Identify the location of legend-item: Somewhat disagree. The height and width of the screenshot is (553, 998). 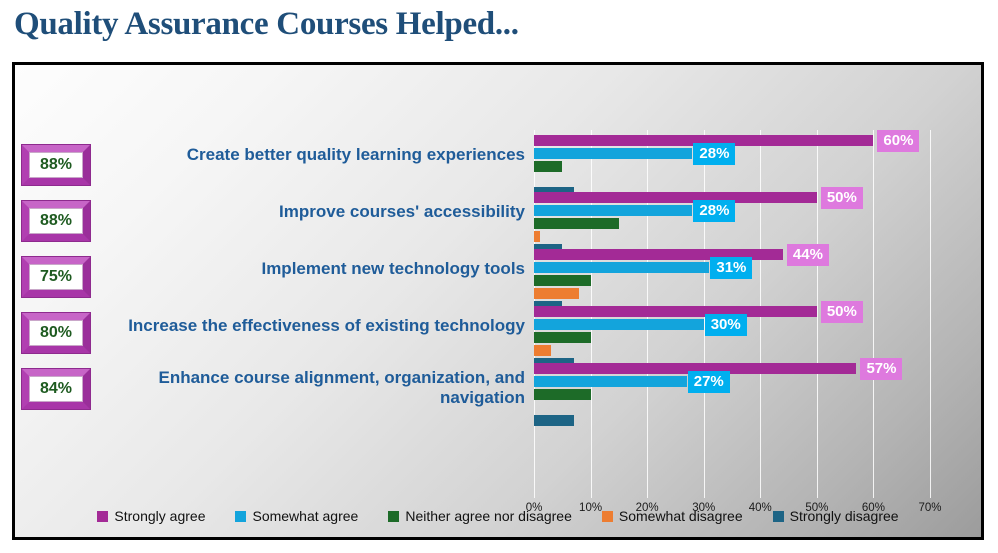
(672, 516).